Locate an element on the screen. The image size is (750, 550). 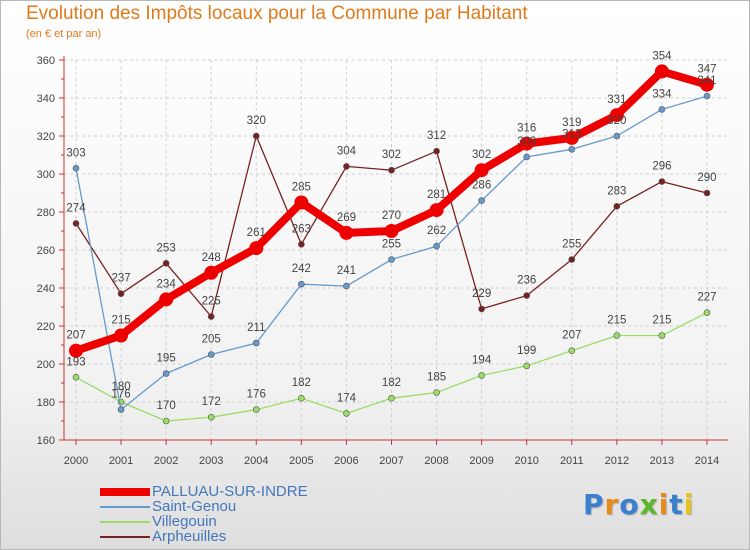
logo-letter: r is located at coordinates (612, 504).